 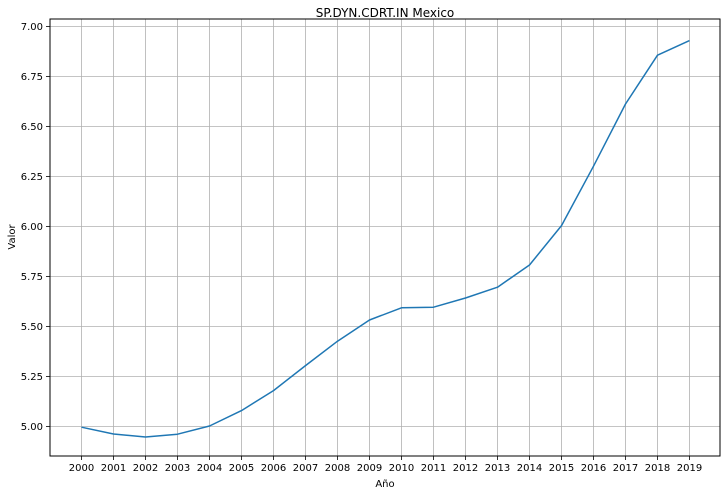 I want to click on x-tick-label: 2019, so click(x=689, y=468).